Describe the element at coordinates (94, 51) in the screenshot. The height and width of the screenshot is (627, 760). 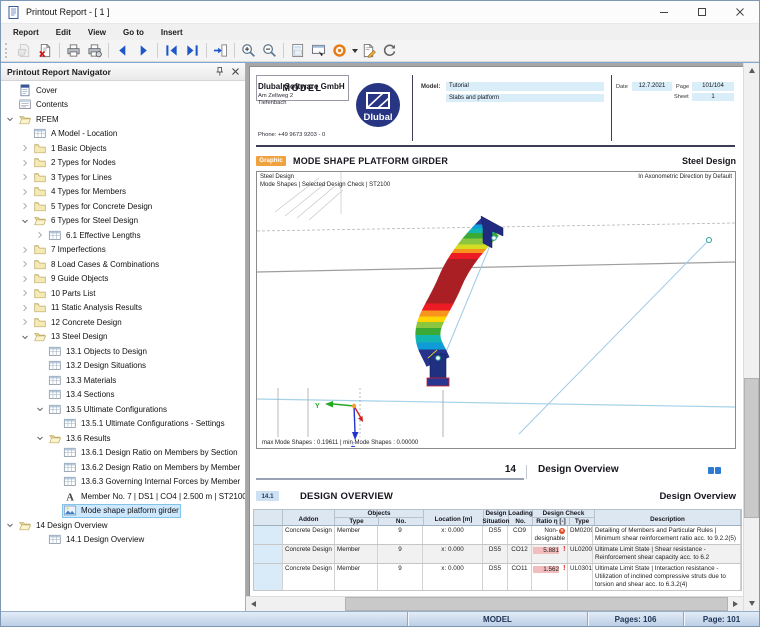
I see `print-graphic-button` at that location.